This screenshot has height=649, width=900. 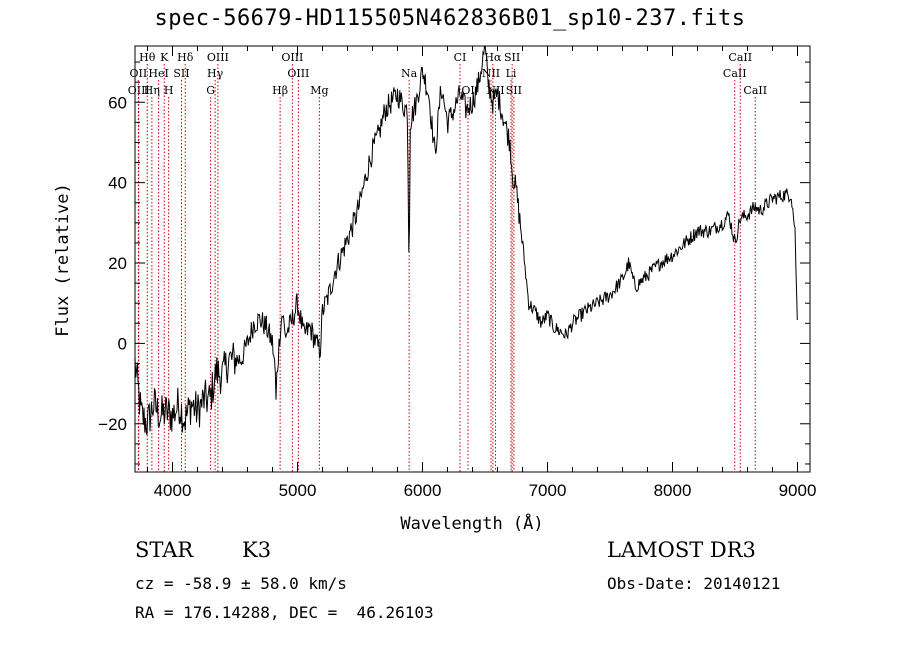 What do you see at coordinates (694, 583) in the screenshot?
I see `observation-date: Obs-Date: 20140121` at bounding box center [694, 583].